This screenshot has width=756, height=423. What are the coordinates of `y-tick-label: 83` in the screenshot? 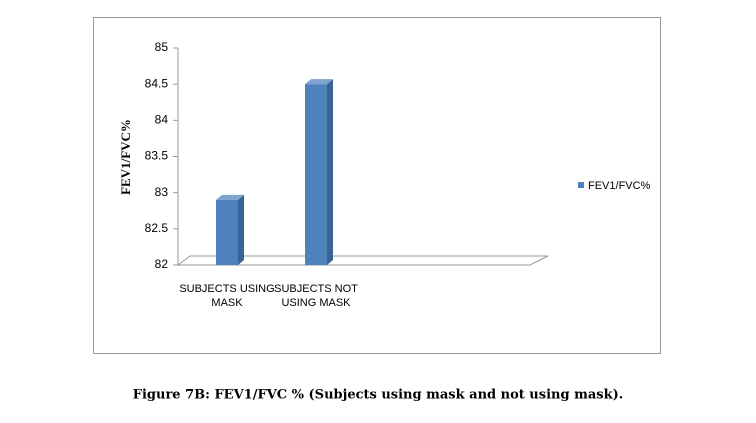 It's located at (162, 192).